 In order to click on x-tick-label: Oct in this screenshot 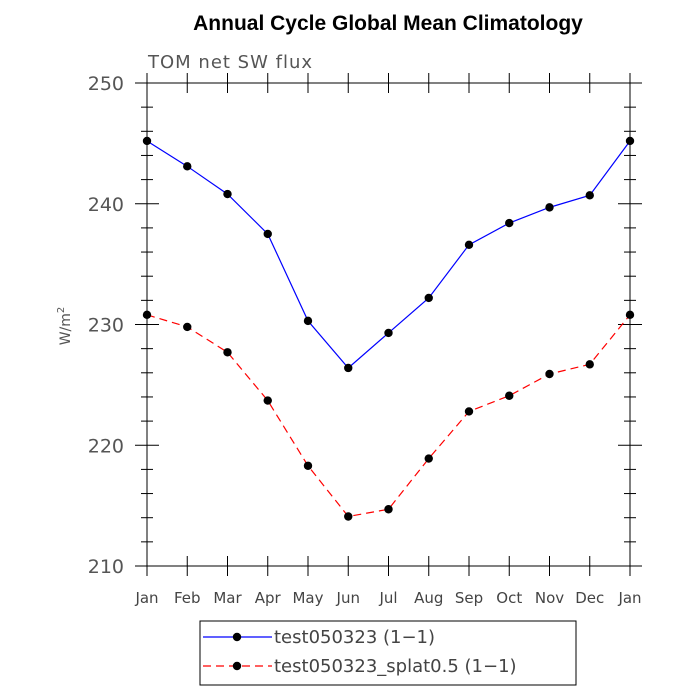, I will do `click(509, 598)`.